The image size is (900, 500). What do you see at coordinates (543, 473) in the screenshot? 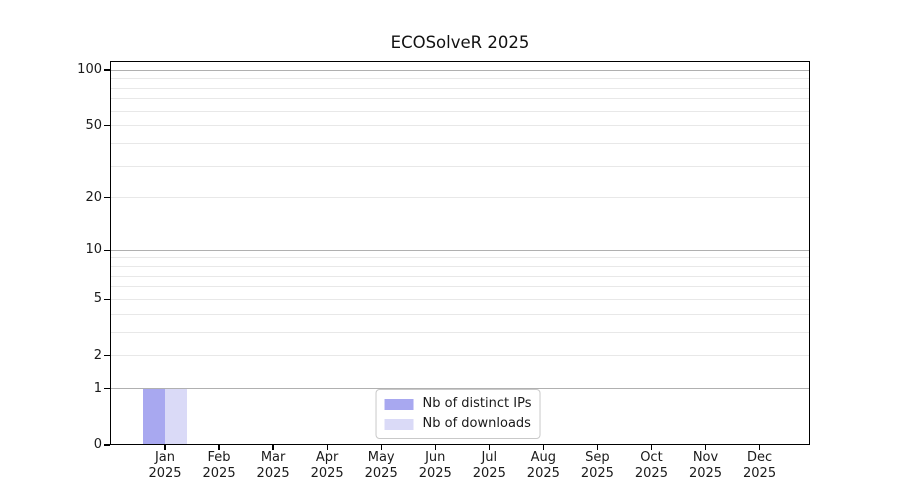
I see `x-tick-year-aug: 2025` at bounding box center [543, 473].